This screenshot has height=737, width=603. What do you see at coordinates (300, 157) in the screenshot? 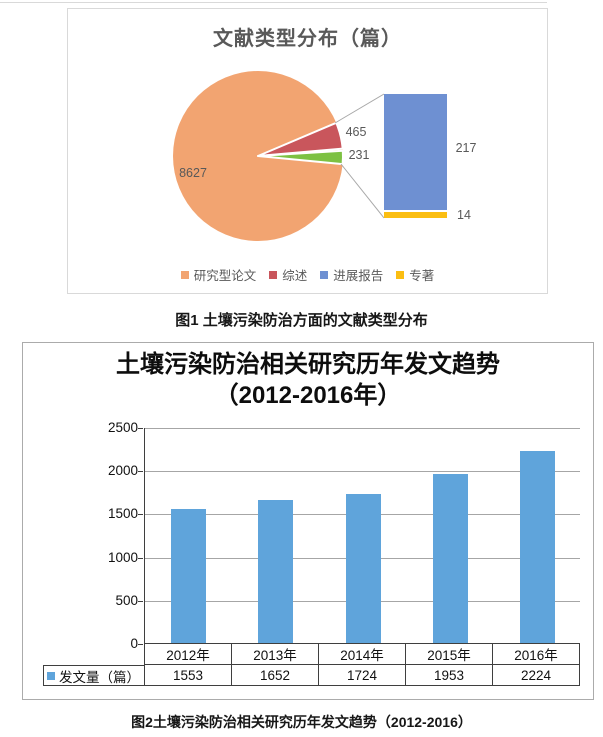
I see `pie-slice-other-group` at bounding box center [300, 157].